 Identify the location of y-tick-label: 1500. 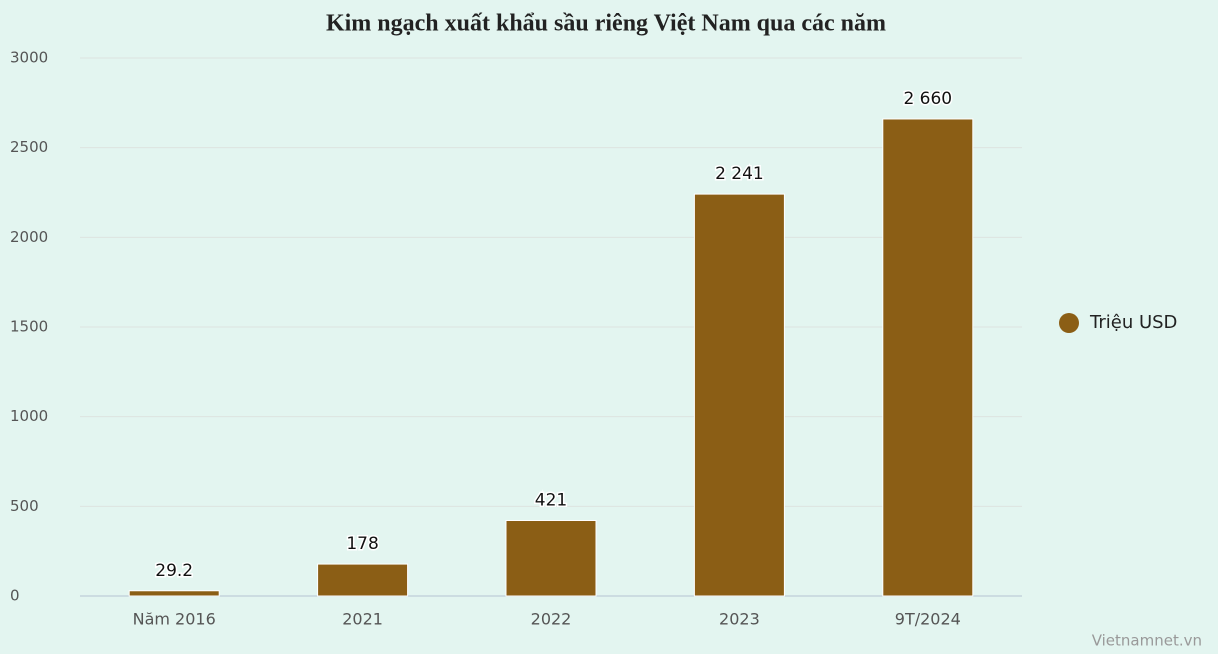
(29, 327).